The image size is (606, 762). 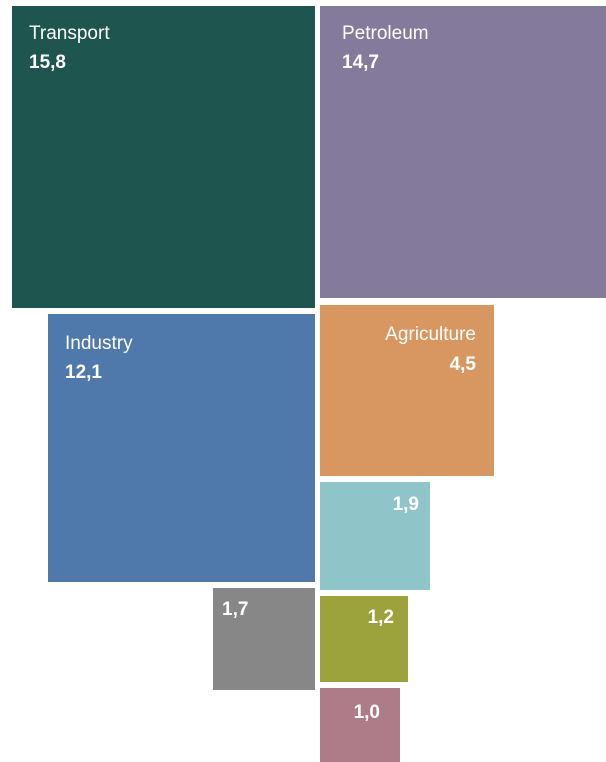 What do you see at coordinates (463, 364) in the screenshot?
I see `tile-agriculture-value: 4,5` at bounding box center [463, 364].